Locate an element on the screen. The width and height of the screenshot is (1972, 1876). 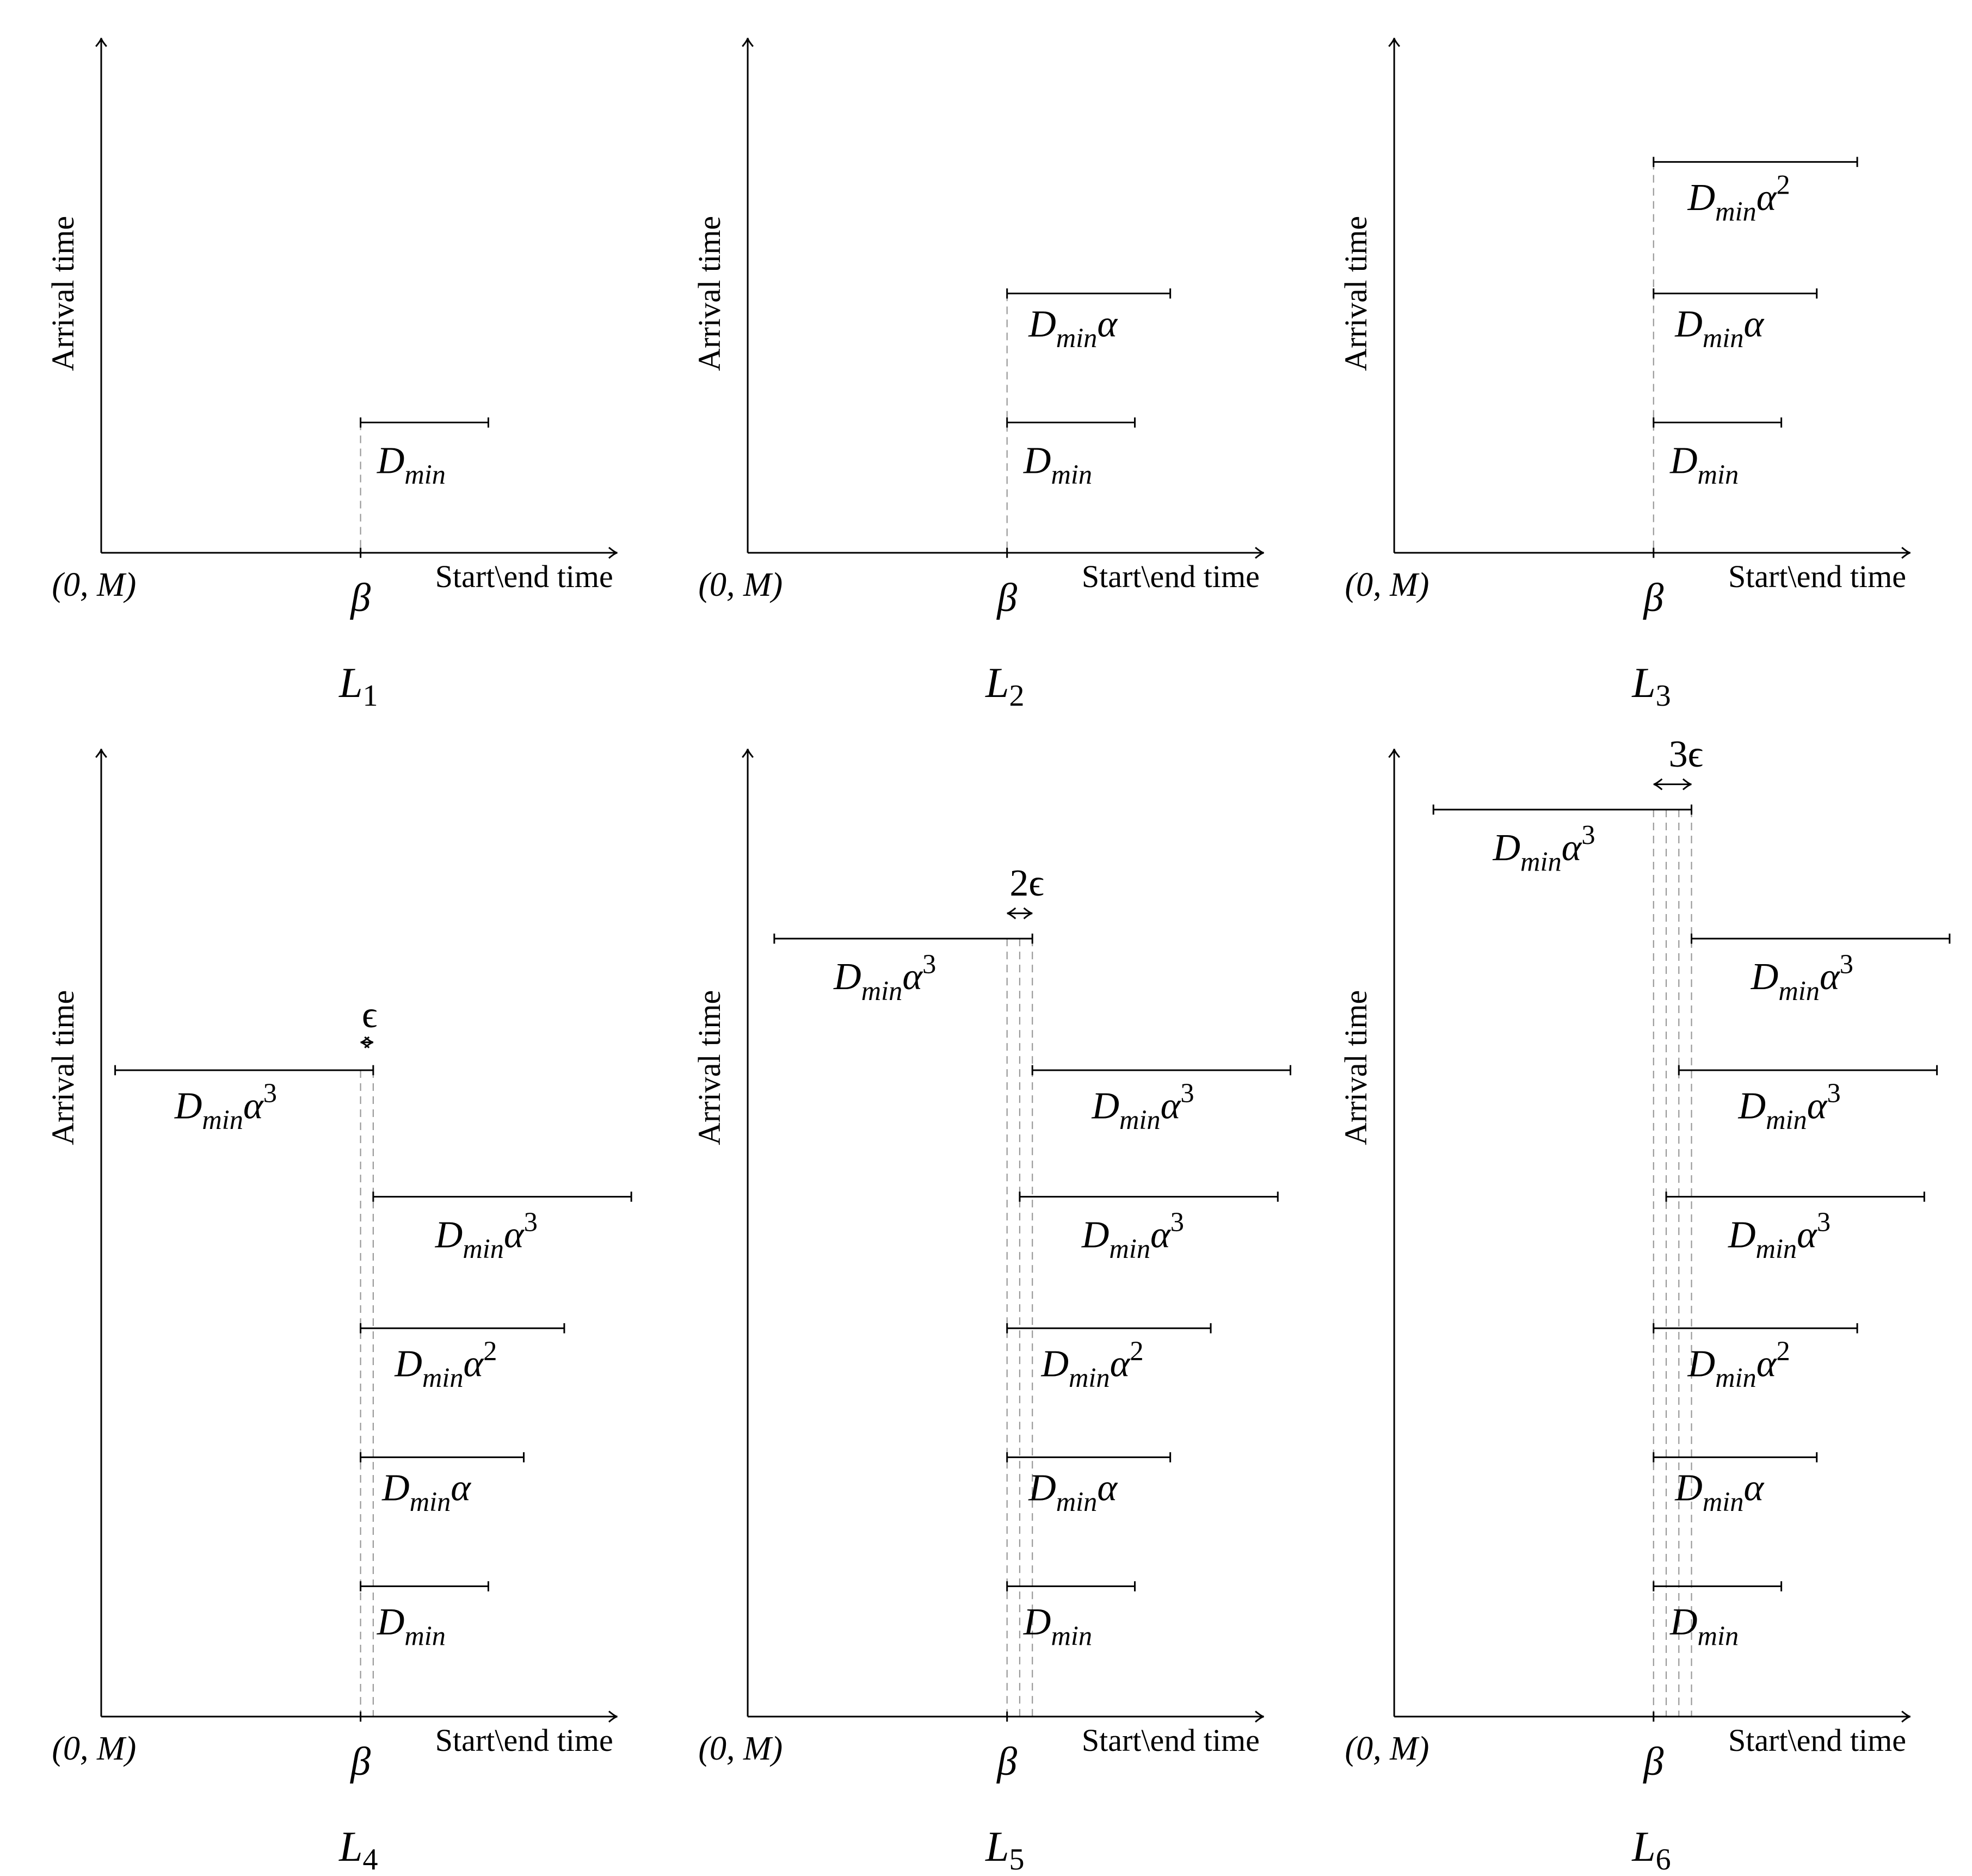
panel-caption: L1 is located at coordinates (358, 686).